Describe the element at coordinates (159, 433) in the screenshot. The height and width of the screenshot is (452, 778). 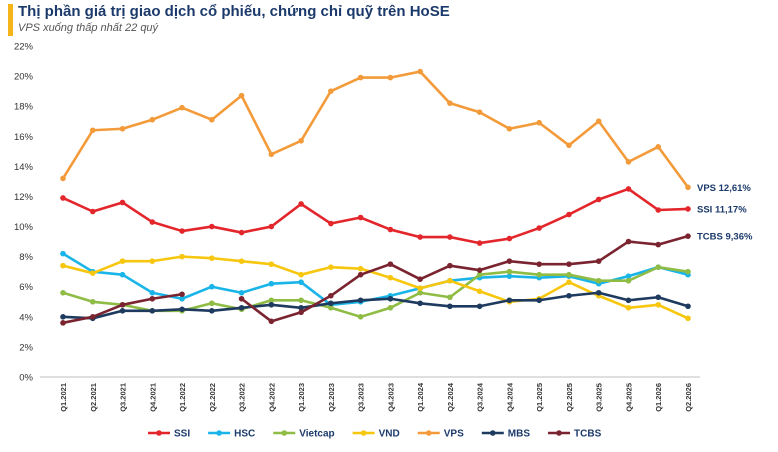
I see `legend-marker-ssi` at that location.